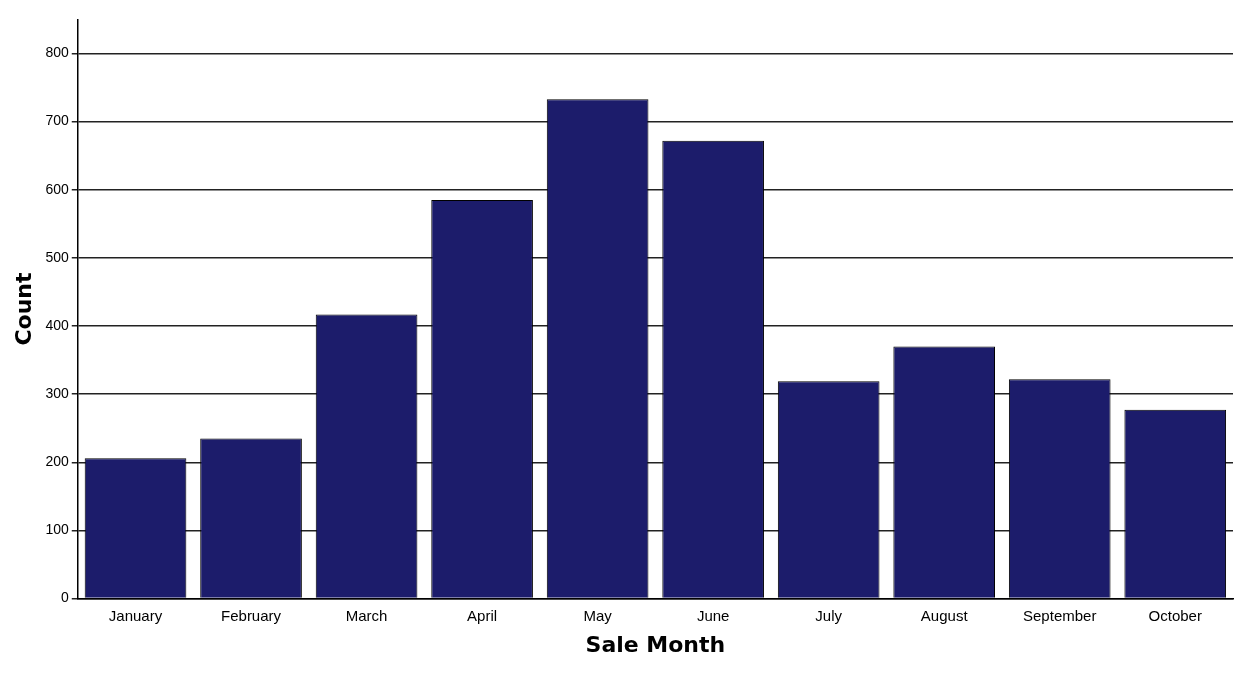 This screenshot has height=674, width=1257. What do you see at coordinates (57, 461) in the screenshot?
I see `y-tick-label: 200` at bounding box center [57, 461].